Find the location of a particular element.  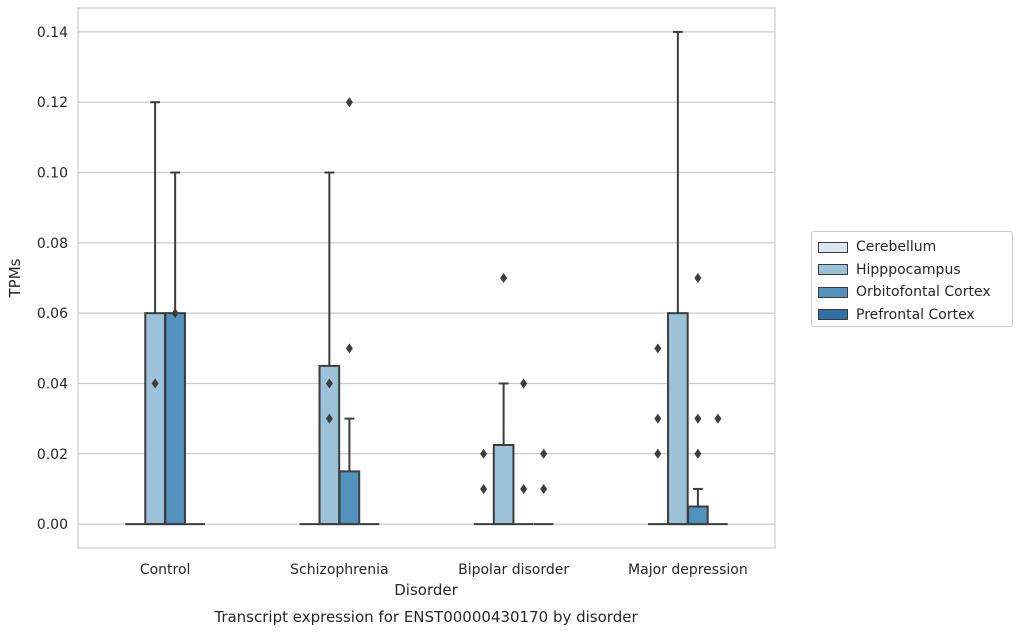

x-axis-label: Disorder is located at coordinates (426, 590).